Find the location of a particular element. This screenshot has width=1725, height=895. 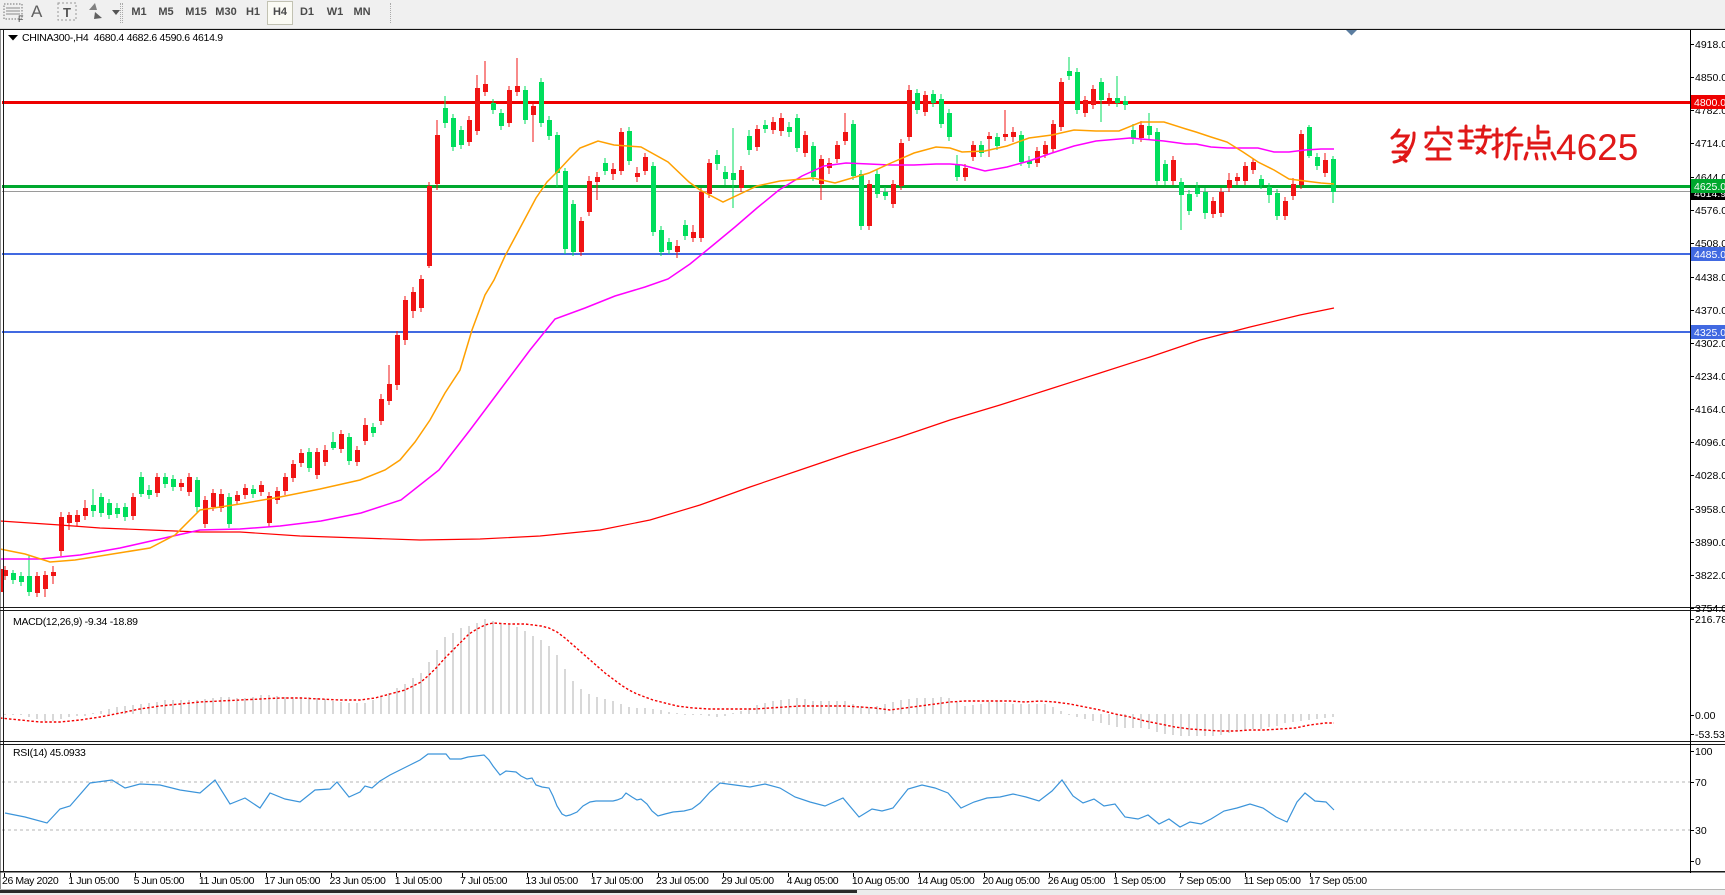

svg-text: 13 Jul 05:00 is located at coordinates (551, 881).